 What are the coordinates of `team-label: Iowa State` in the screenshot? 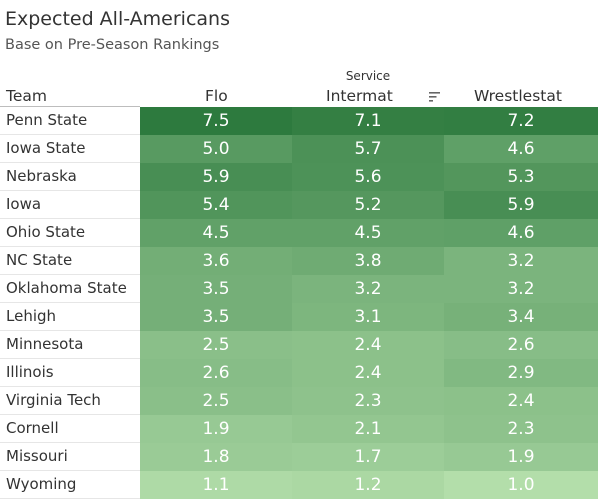 It's located at (46, 148).